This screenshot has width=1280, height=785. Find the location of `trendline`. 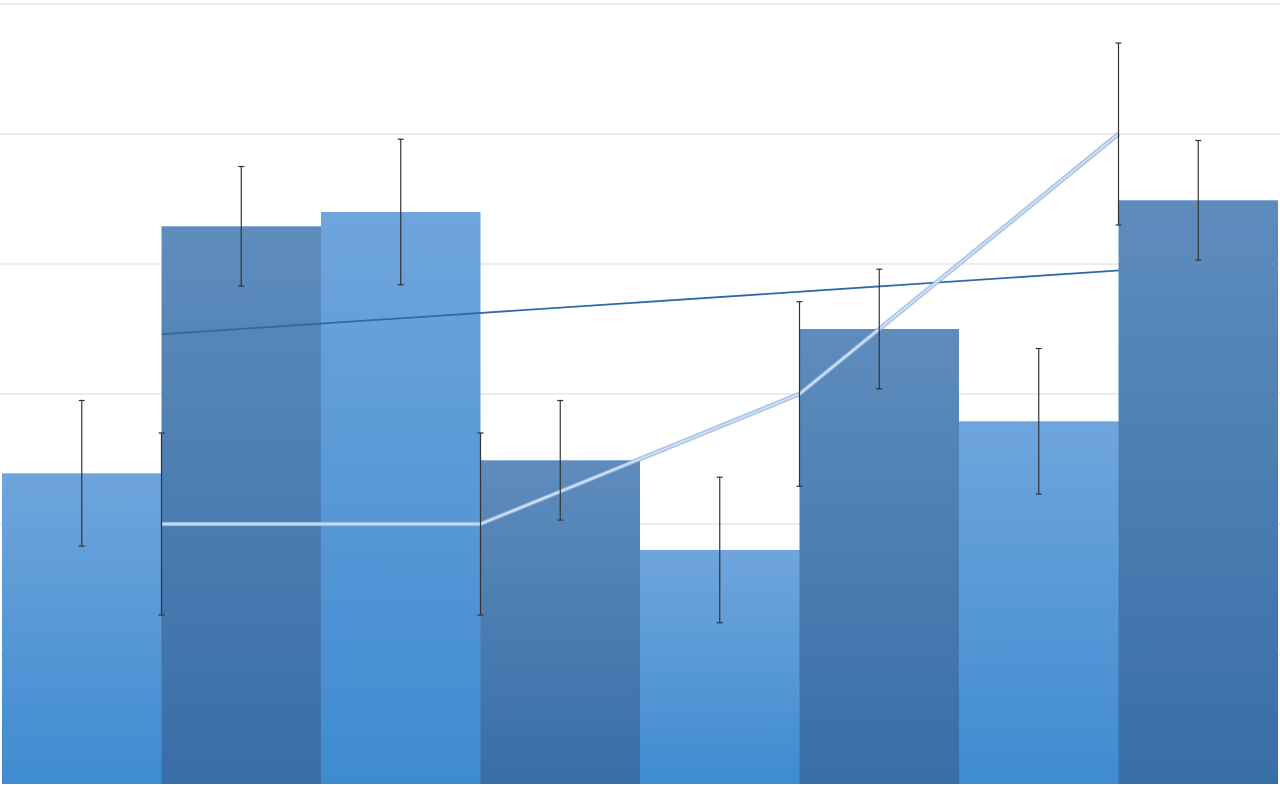

trendline is located at coordinates (640, 302).